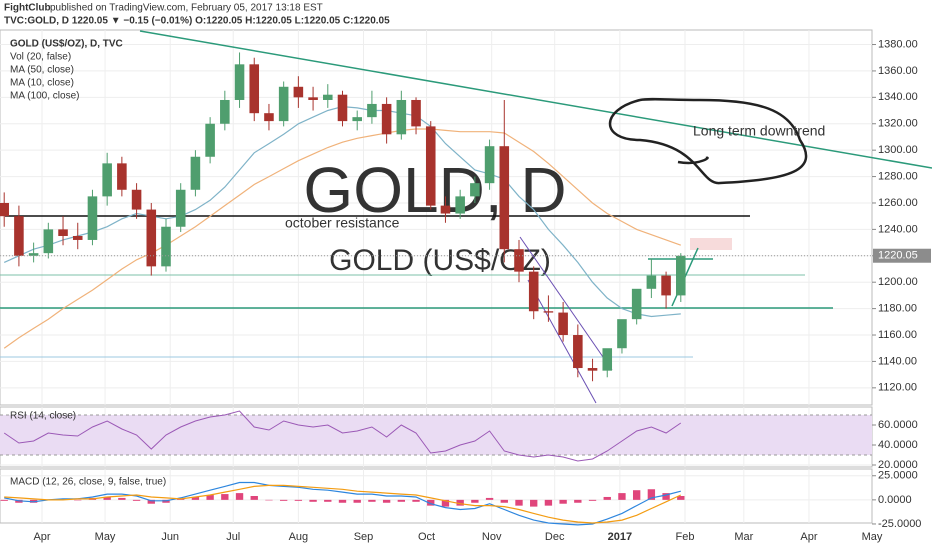  I want to click on y-tick-label: 1340.00, so click(898, 97).